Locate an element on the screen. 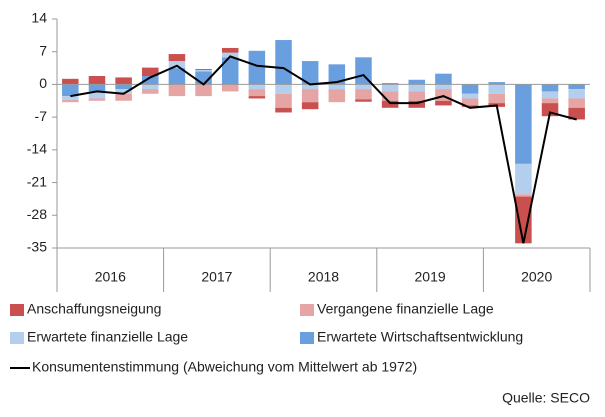 The image size is (605, 417). y-tick-label: -21 is located at coordinates (37, 181).